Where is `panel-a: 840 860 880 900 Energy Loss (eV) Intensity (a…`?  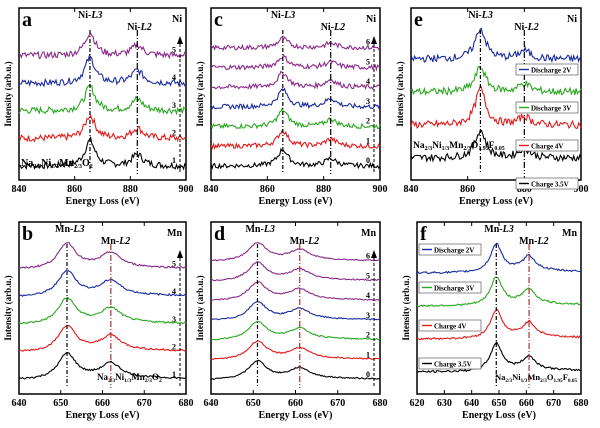
panel-a: 840 860 880 900 Energy Loss (eV) Intensity (a… is located at coordinates (98, 107).